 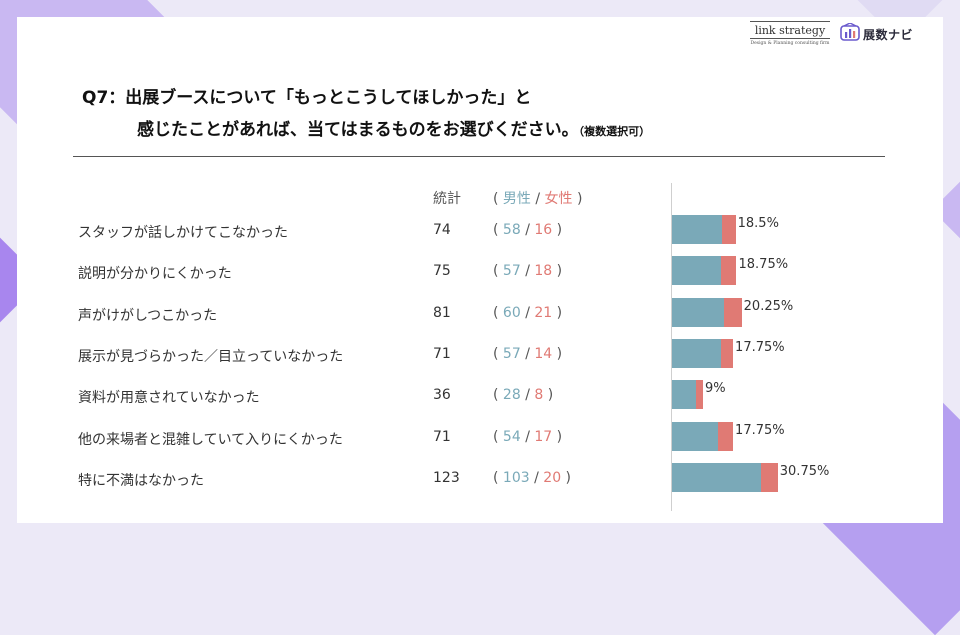 I want to click on male-count: 60, so click(x=511, y=312).